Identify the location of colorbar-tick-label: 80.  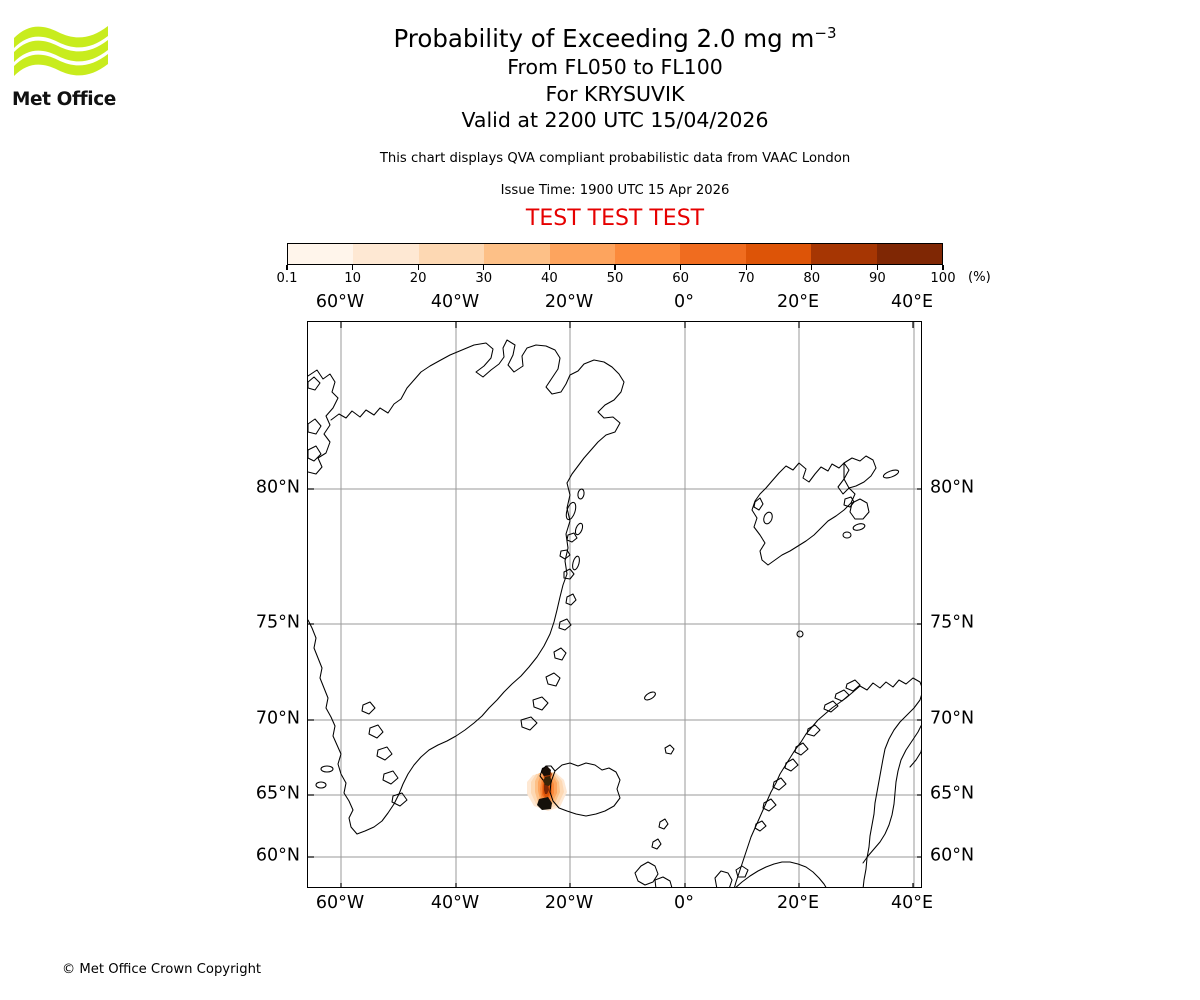
(812, 278).